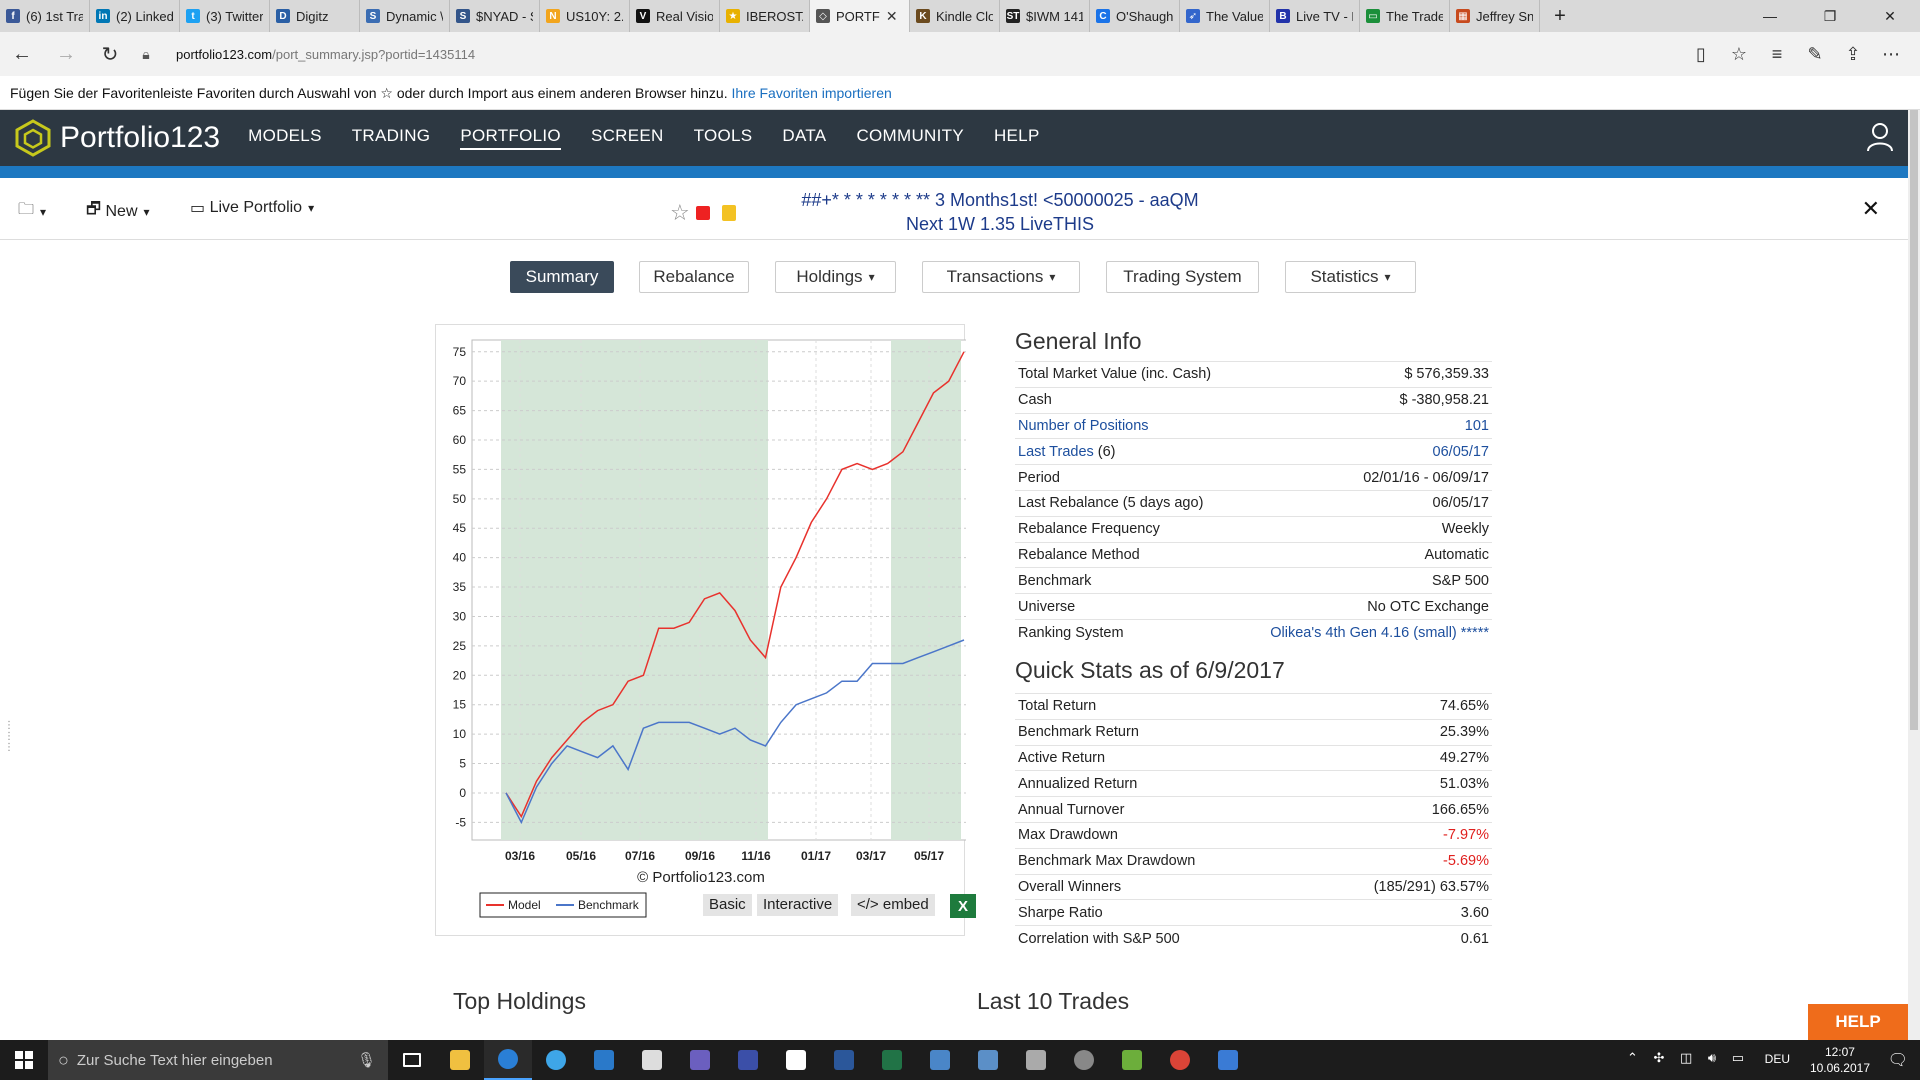  What do you see at coordinates (811, 93) in the screenshot?
I see `import-favorites-link: Ihre Favoriten importieren` at bounding box center [811, 93].